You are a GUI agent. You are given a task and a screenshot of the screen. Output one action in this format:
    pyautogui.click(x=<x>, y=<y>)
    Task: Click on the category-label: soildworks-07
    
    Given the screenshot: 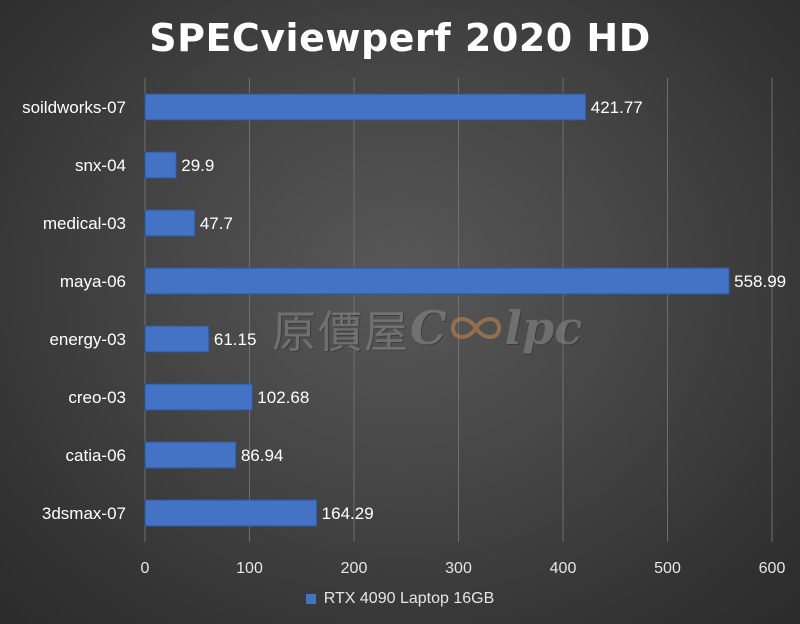 What is the action you would take?
    pyautogui.click(x=74, y=107)
    